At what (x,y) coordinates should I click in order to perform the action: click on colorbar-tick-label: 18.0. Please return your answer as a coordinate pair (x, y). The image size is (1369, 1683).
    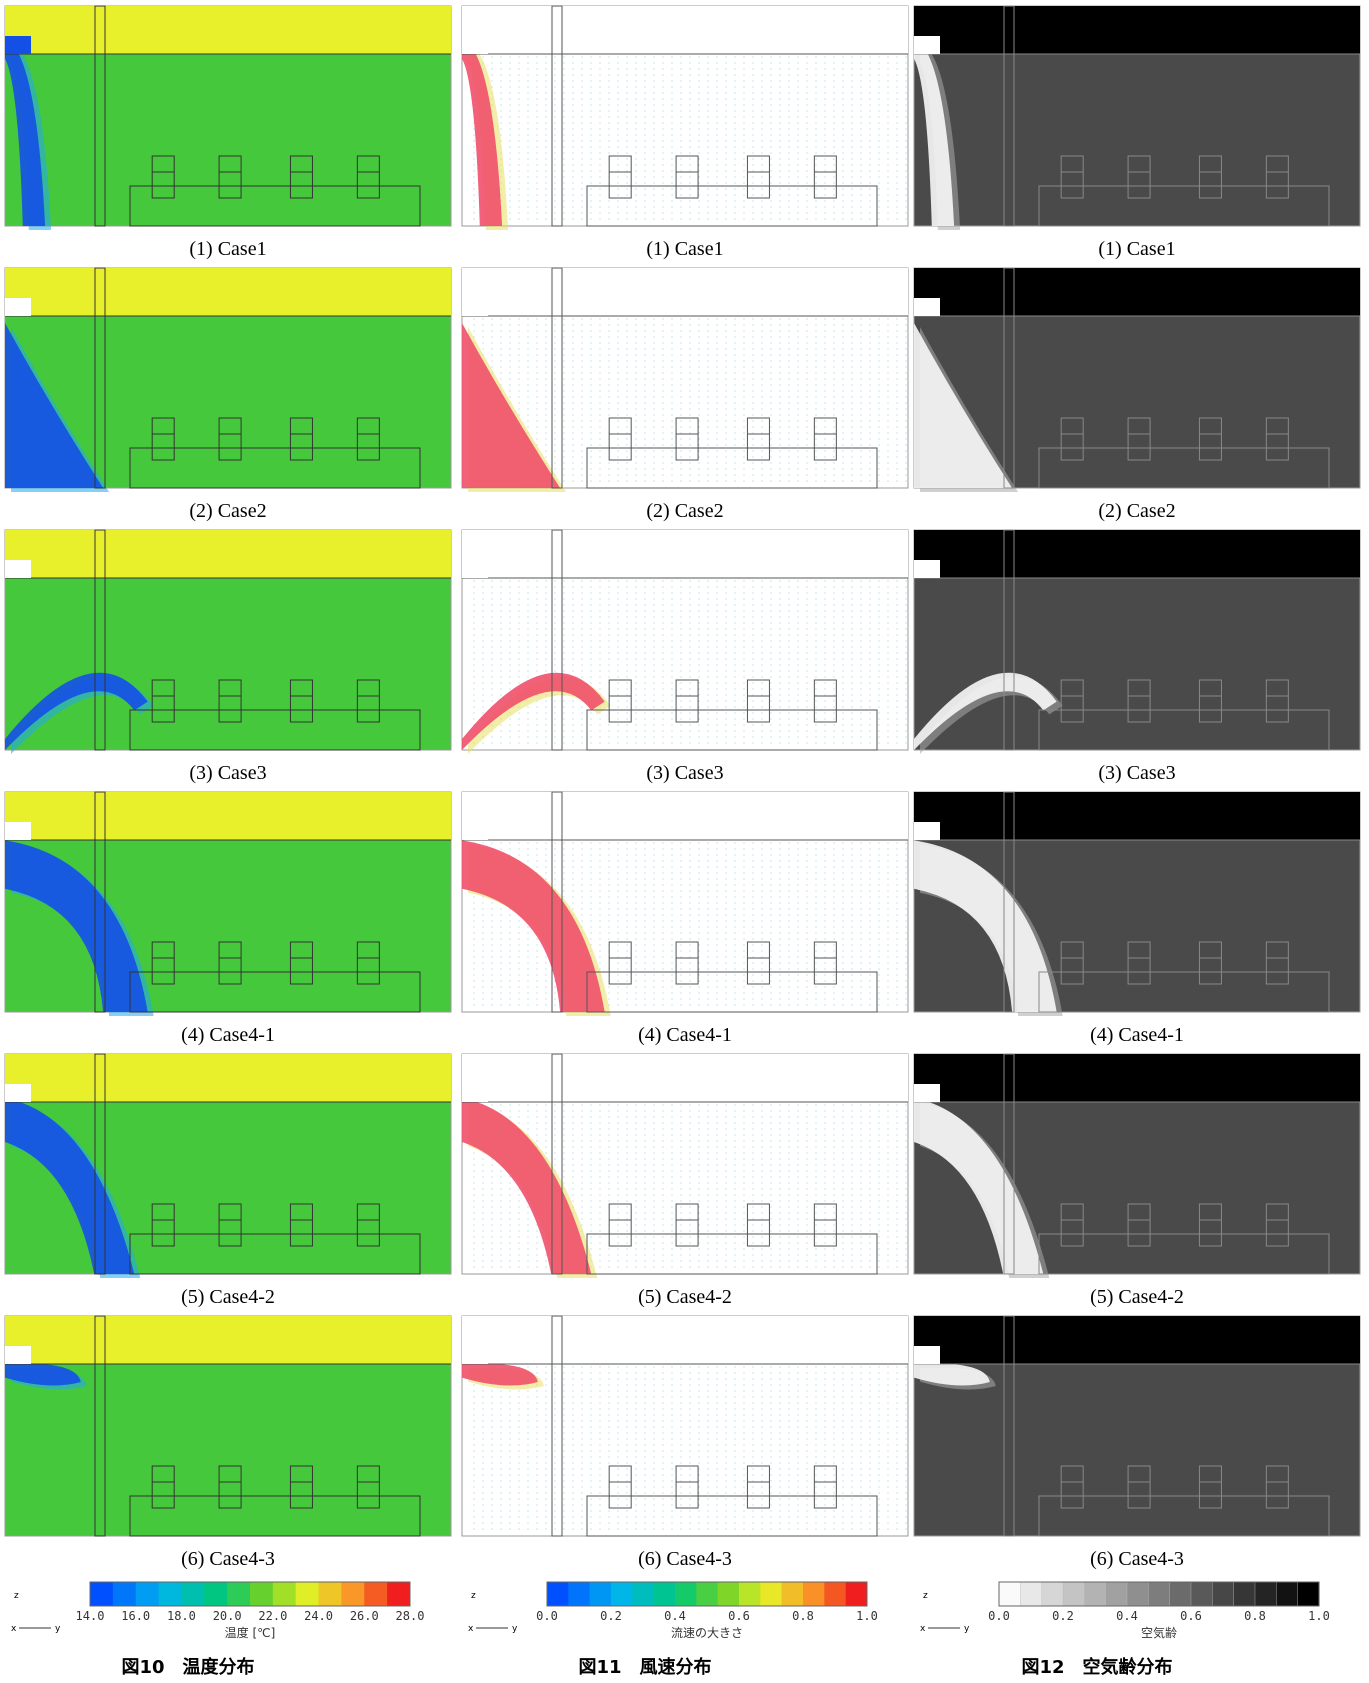
    Looking at the image, I should click on (181, 1616).